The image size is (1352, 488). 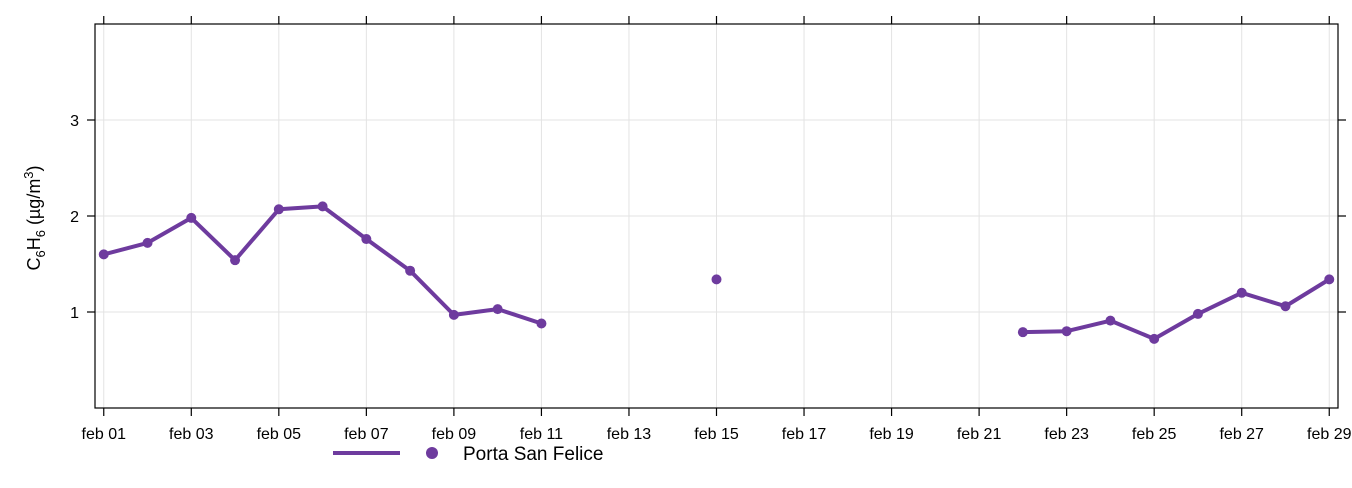 What do you see at coordinates (1066, 434) in the screenshot?
I see `x-tick-label: feb 23` at bounding box center [1066, 434].